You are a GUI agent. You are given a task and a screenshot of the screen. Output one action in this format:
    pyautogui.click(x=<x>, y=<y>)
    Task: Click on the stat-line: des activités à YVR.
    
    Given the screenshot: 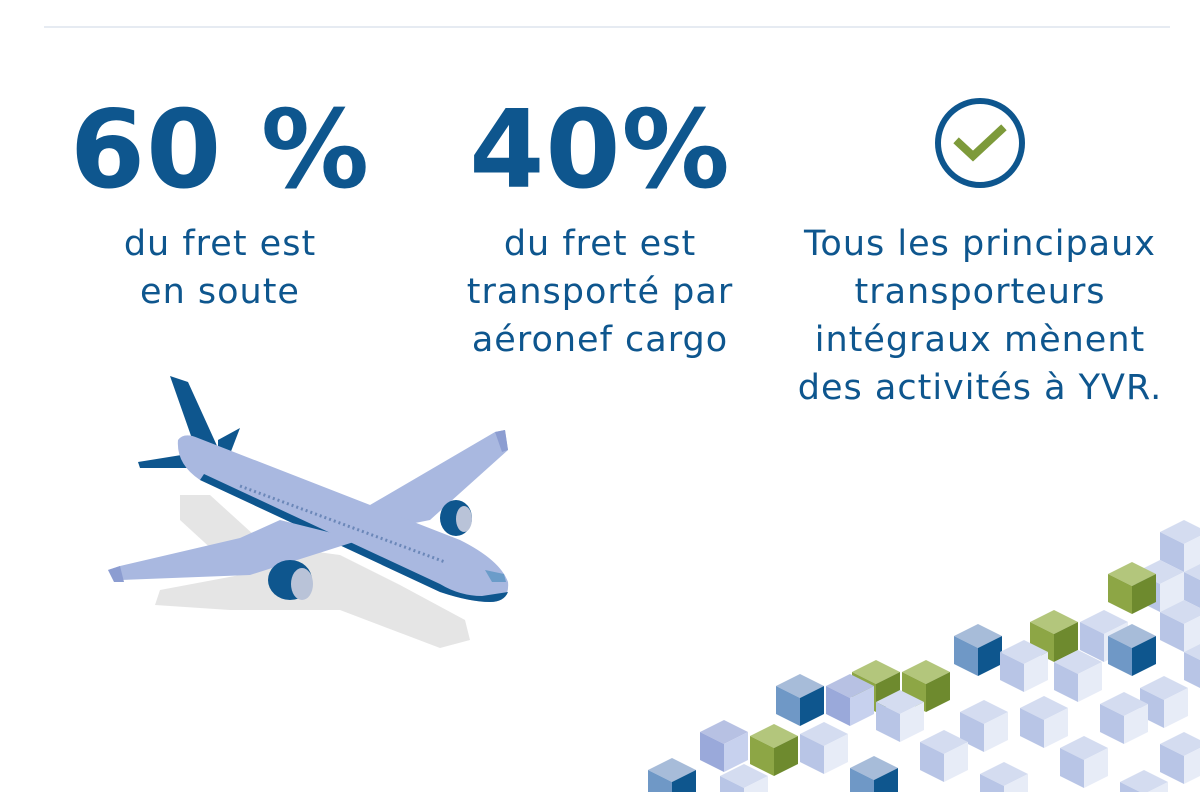 What is the action you would take?
    pyautogui.click(x=980, y=388)
    